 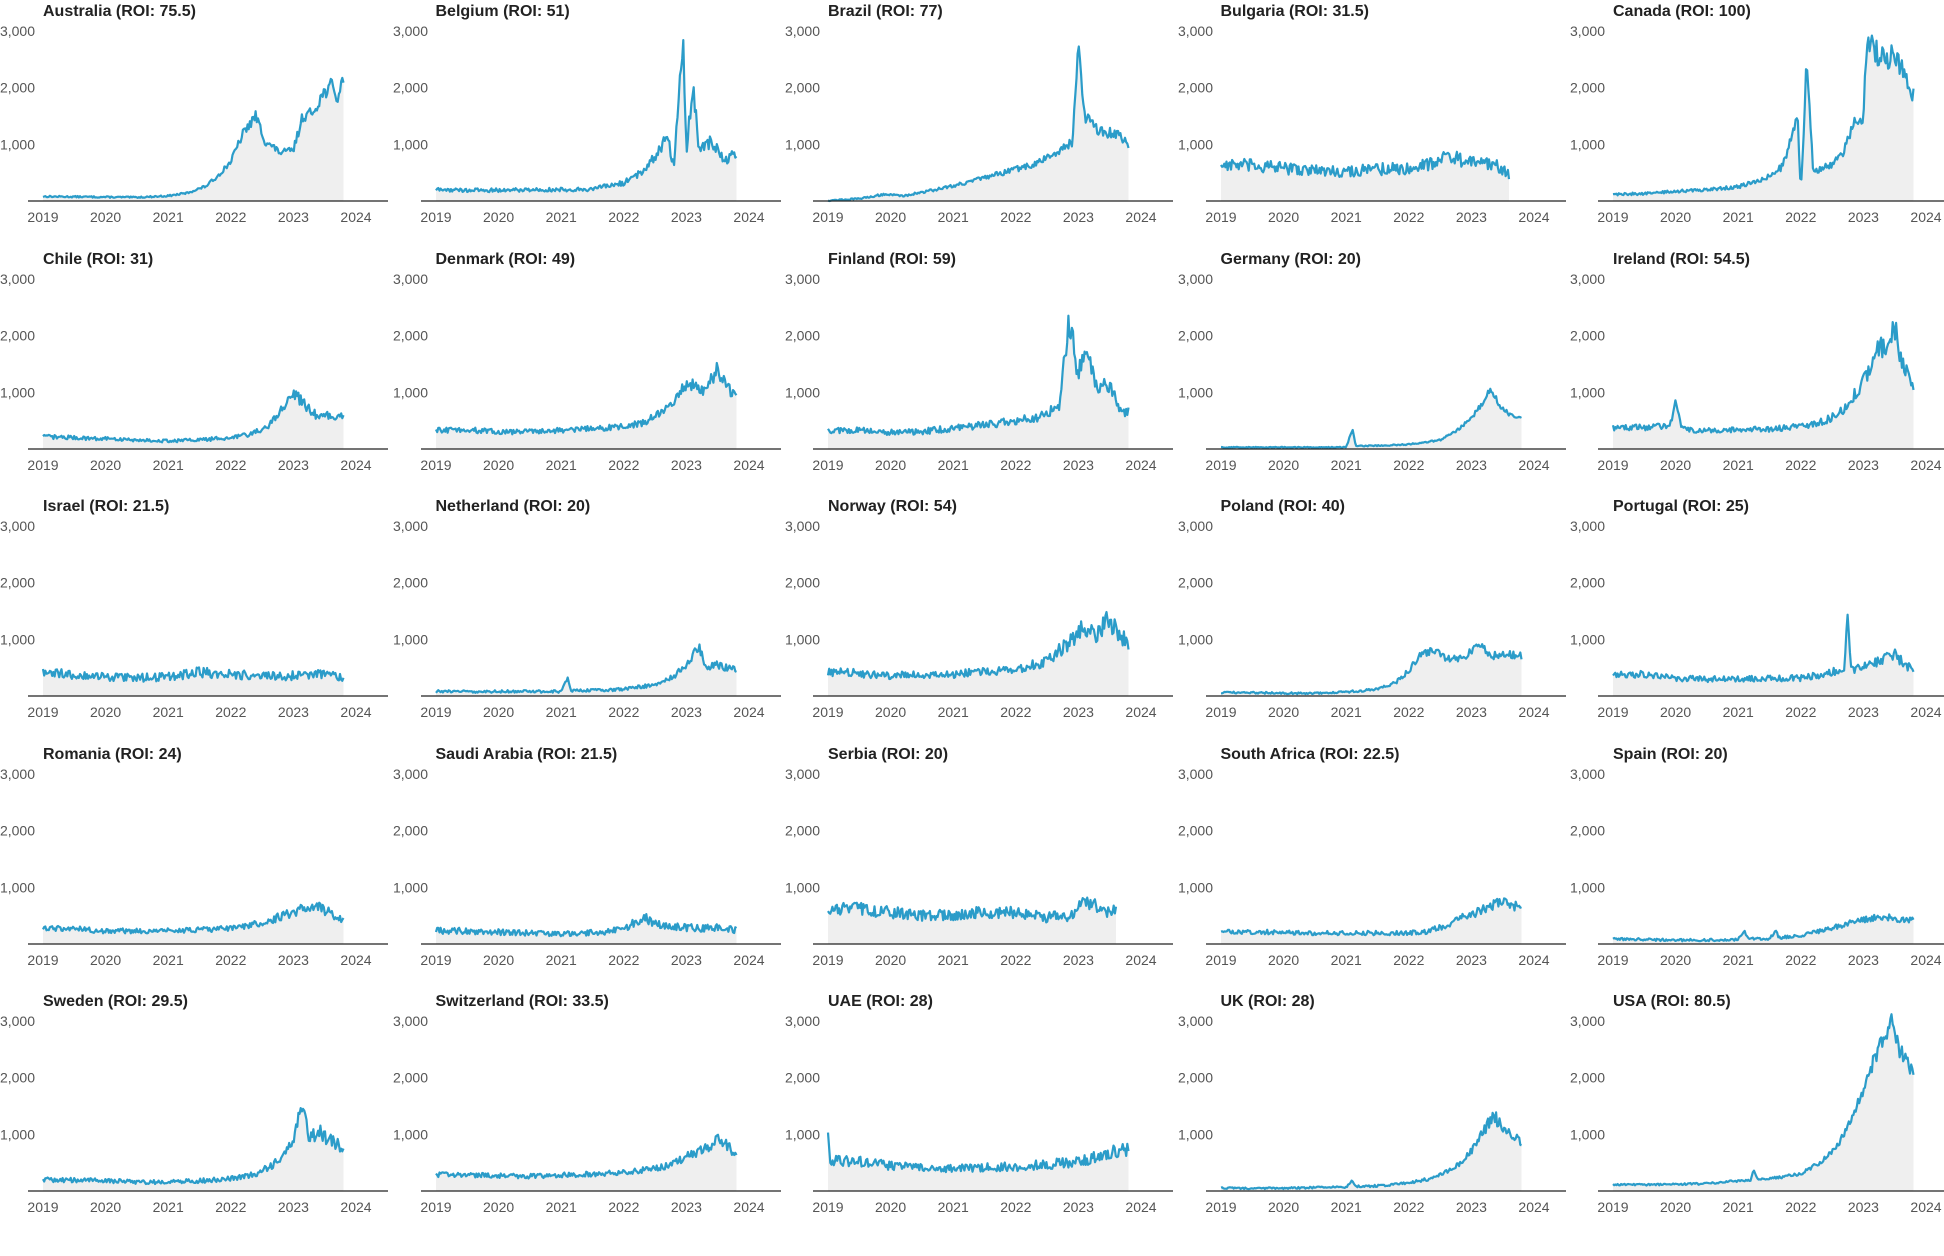 I want to click on panel-title: Spain (ROI: 20), so click(x=1670, y=754).